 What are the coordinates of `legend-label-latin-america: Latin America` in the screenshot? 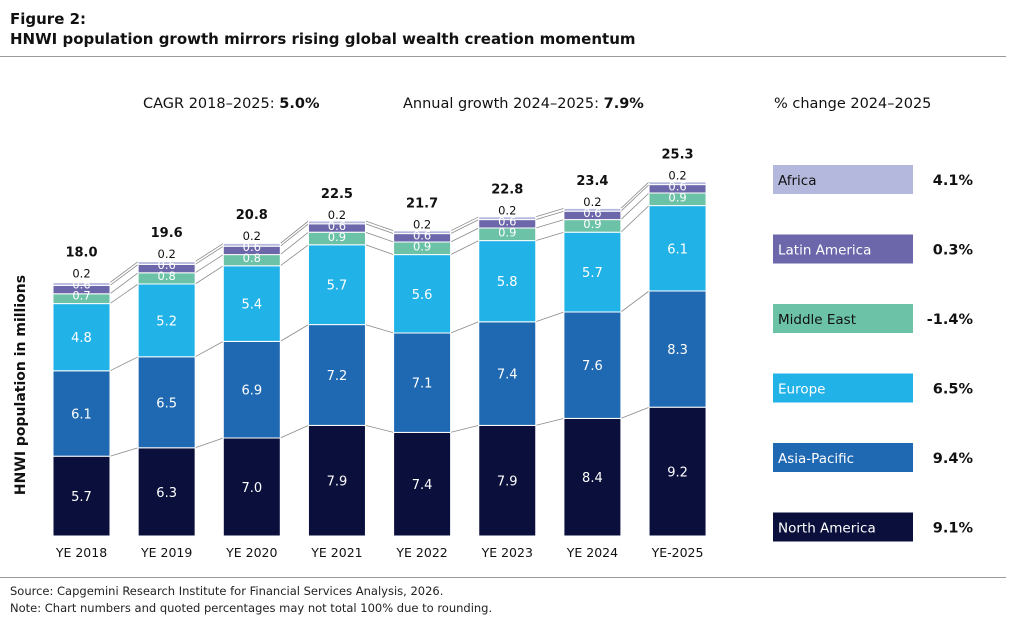 It's located at (824, 251).